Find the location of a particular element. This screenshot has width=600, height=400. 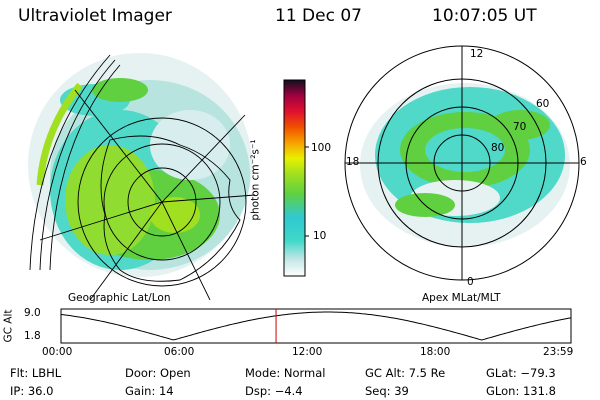

info-gc-alt: GC Alt: 7.5 Re is located at coordinates (405, 373).